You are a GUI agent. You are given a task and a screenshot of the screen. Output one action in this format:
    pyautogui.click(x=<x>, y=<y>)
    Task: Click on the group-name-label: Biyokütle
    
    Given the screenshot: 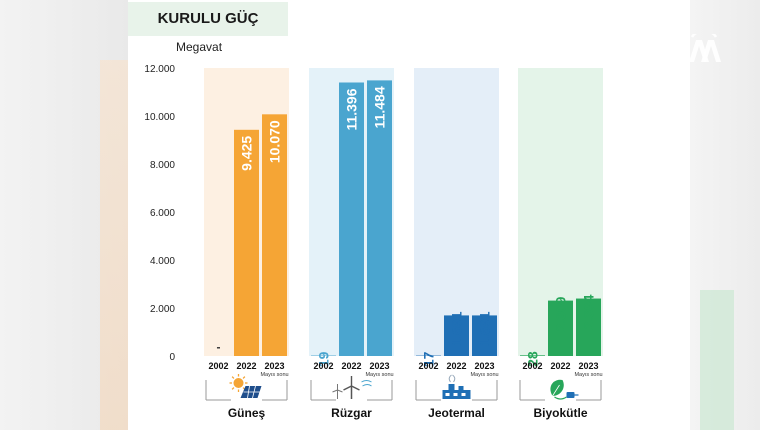 What is the action you would take?
    pyautogui.click(x=560, y=413)
    